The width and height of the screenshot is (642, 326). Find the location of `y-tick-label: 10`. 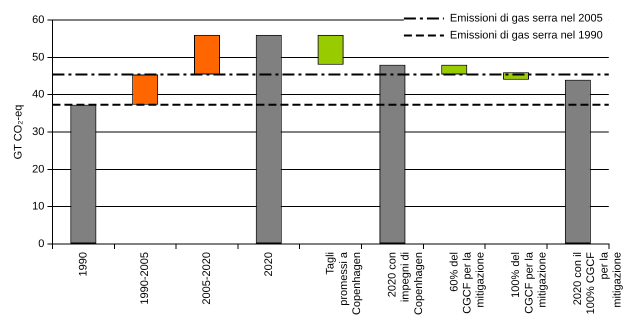

y-tick-label: 10 is located at coordinates (38, 206).